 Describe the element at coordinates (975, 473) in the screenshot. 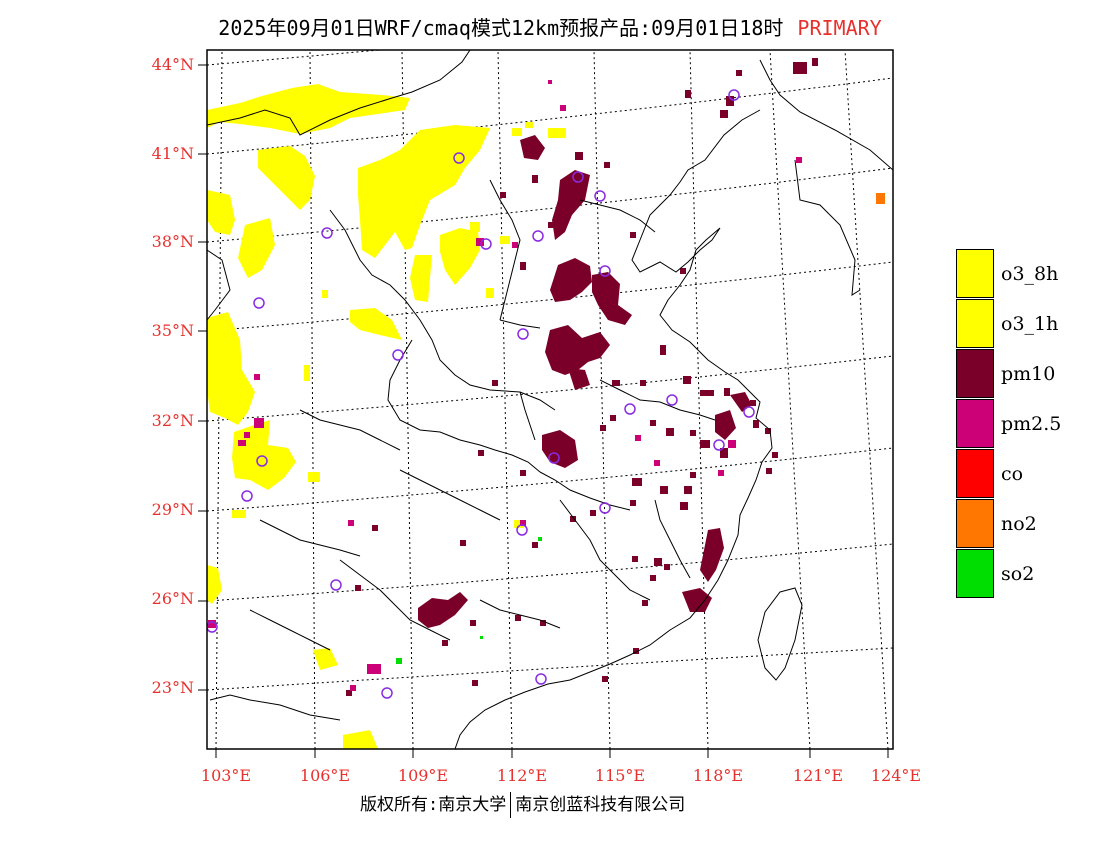

I see `legend-swatch-co` at that location.